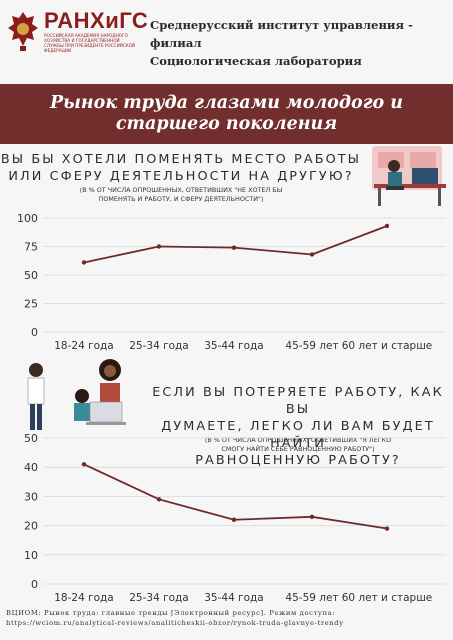  I want to click on y-tick-label: 25, so click(31, 304).